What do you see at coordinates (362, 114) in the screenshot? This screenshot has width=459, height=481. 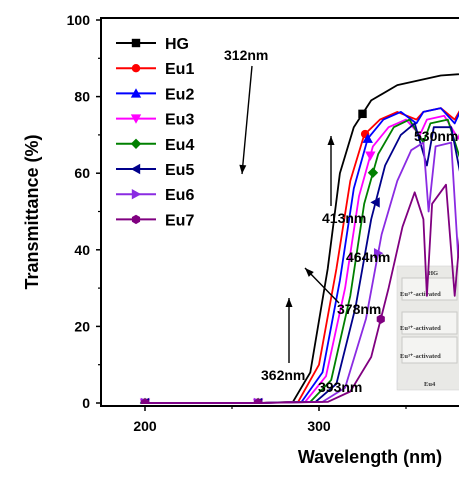 I see `data-point-hg` at bounding box center [362, 114].